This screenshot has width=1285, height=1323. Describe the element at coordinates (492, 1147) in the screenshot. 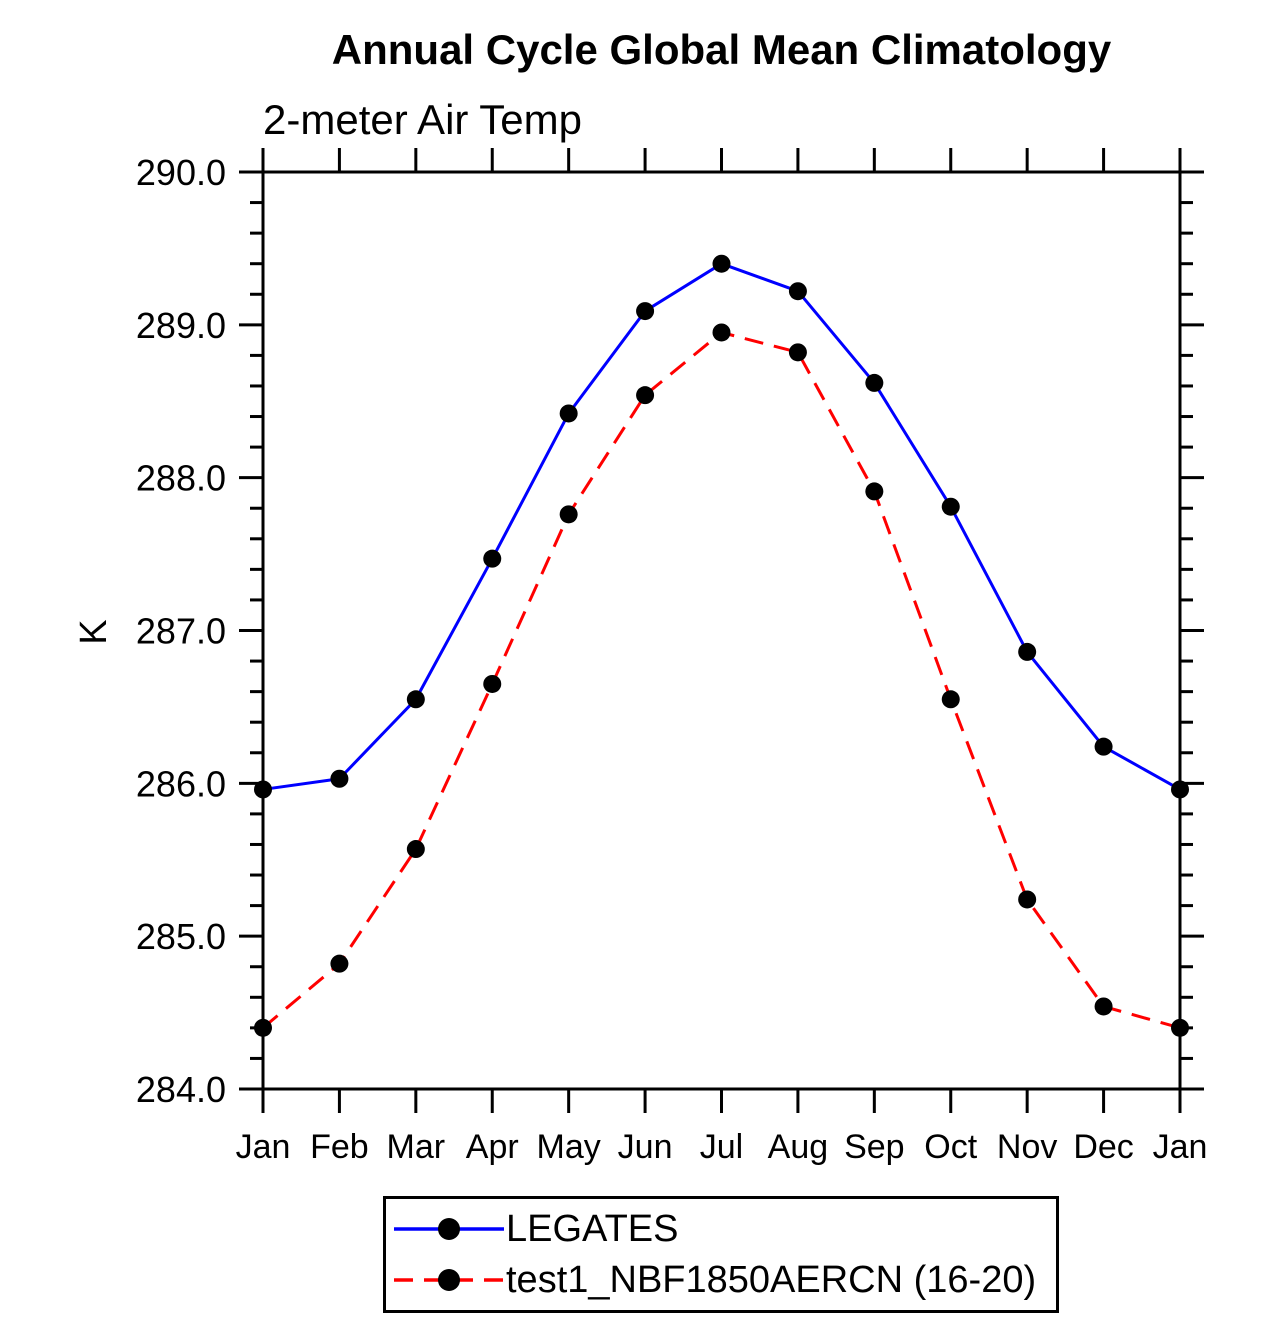

I see `x-tick-label: Apr` at that location.